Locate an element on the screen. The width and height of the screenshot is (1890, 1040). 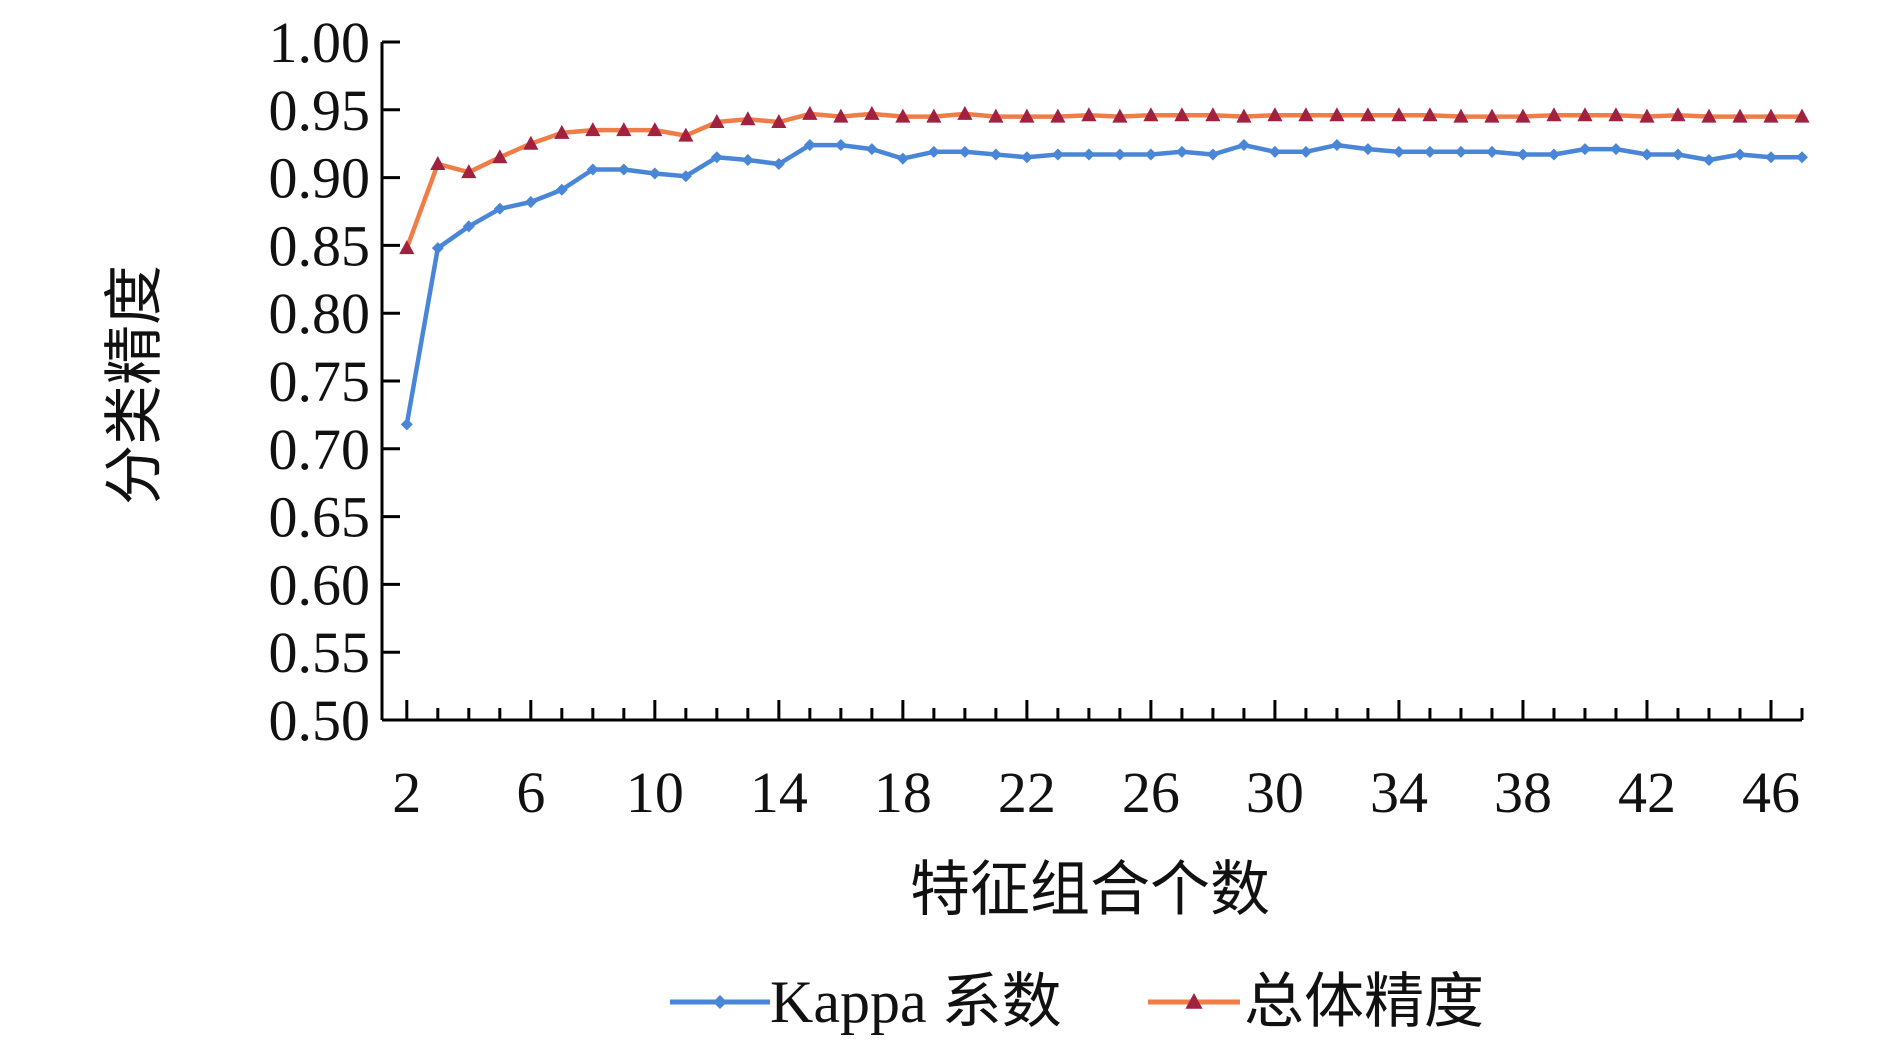
x-tick-label: 18 is located at coordinates (903, 792).